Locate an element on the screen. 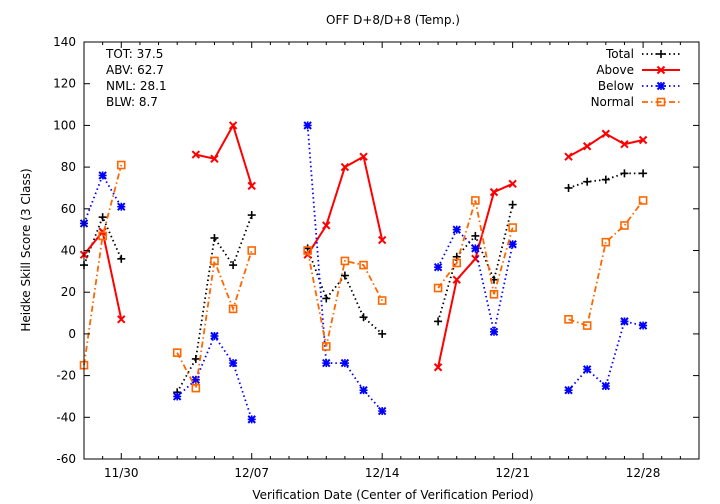  legend-marker-below is located at coordinates (661, 86).